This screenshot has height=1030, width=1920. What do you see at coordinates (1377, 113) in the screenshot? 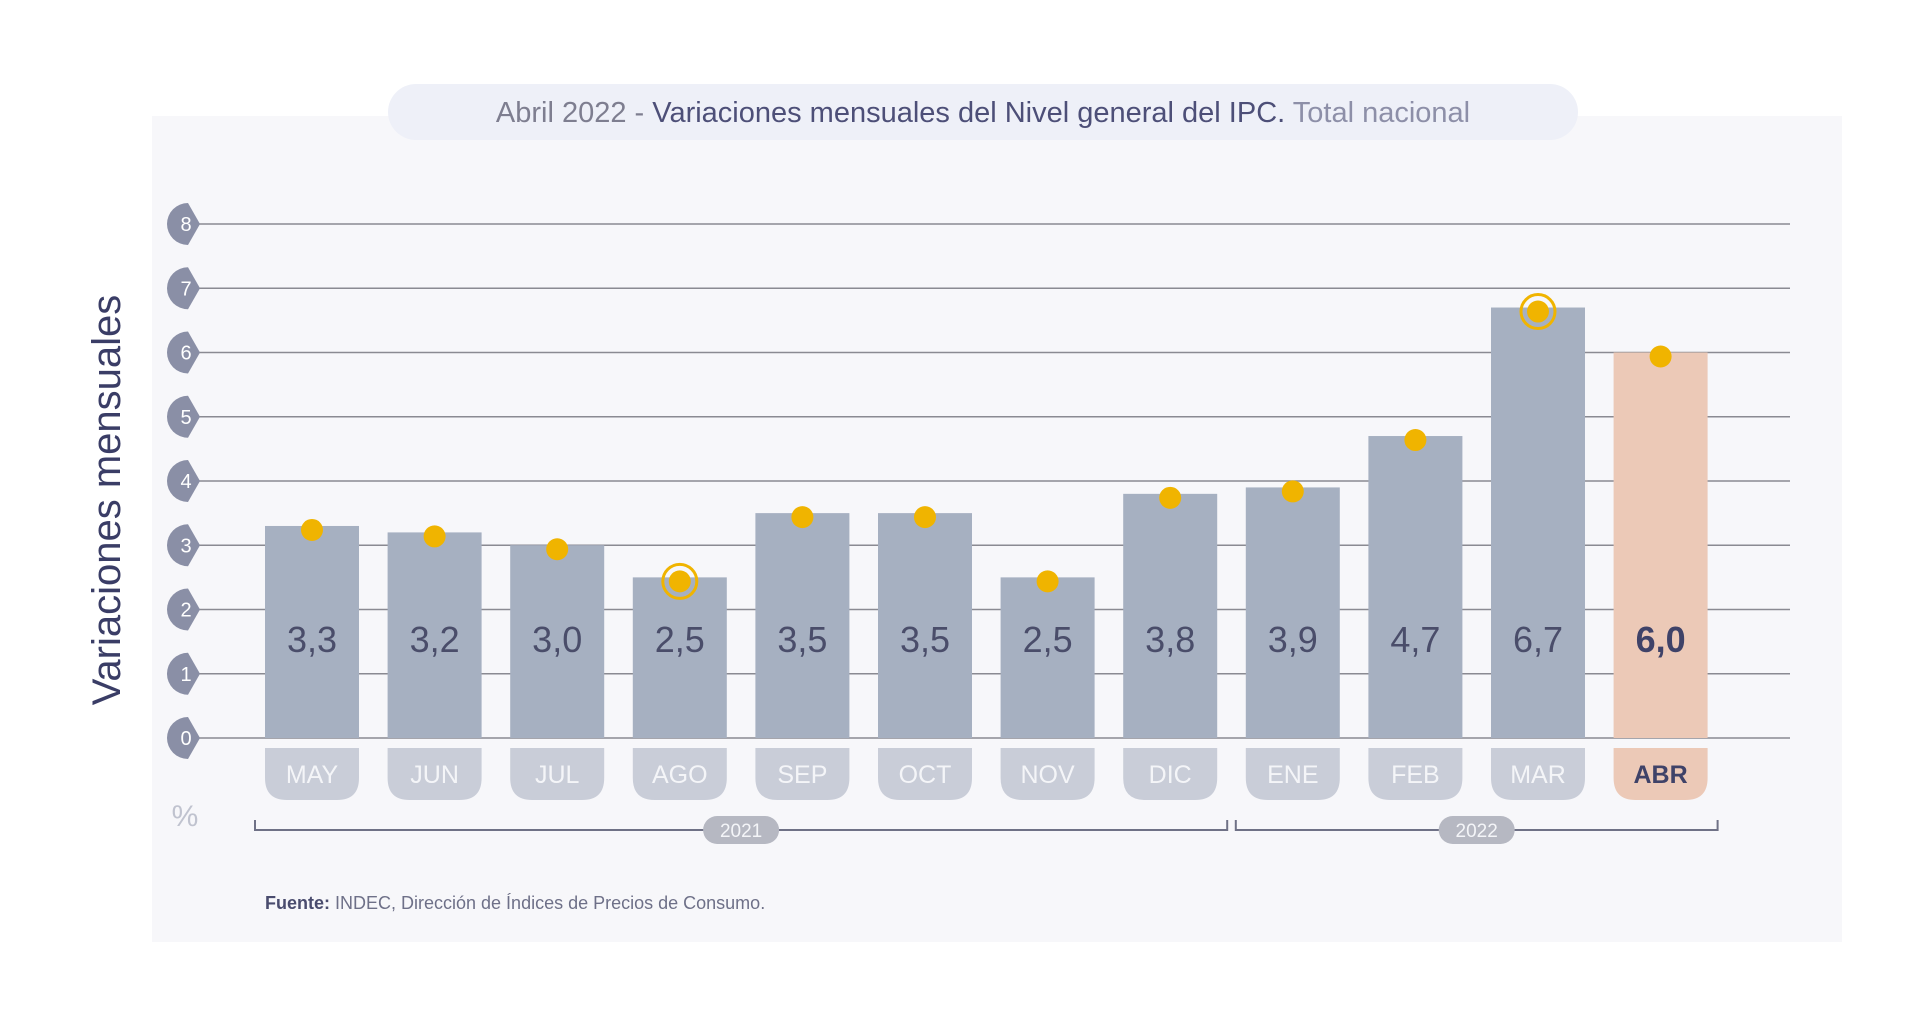
I see `title-suffix: Total nacional` at bounding box center [1377, 113].